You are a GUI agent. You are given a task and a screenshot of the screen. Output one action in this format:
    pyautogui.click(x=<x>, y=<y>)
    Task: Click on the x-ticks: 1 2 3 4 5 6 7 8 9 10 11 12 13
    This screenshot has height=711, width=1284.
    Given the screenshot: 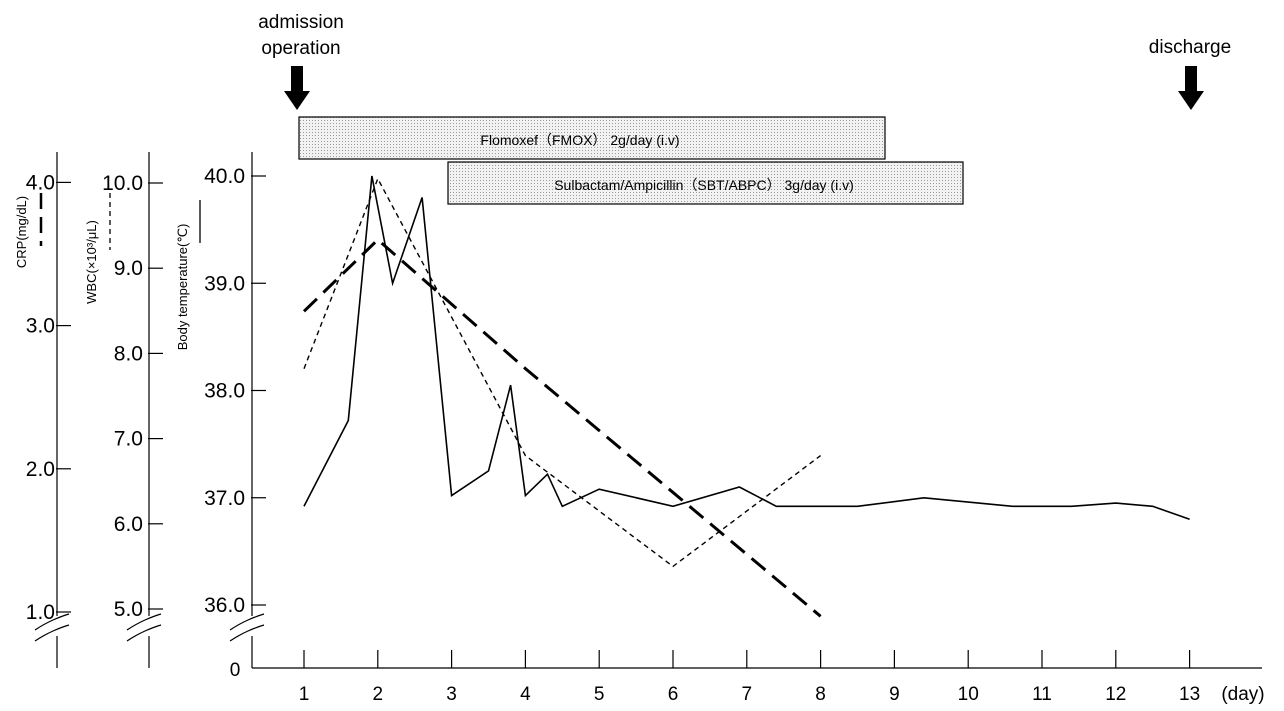 What is the action you would take?
    pyautogui.click(x=749, y=677)
    